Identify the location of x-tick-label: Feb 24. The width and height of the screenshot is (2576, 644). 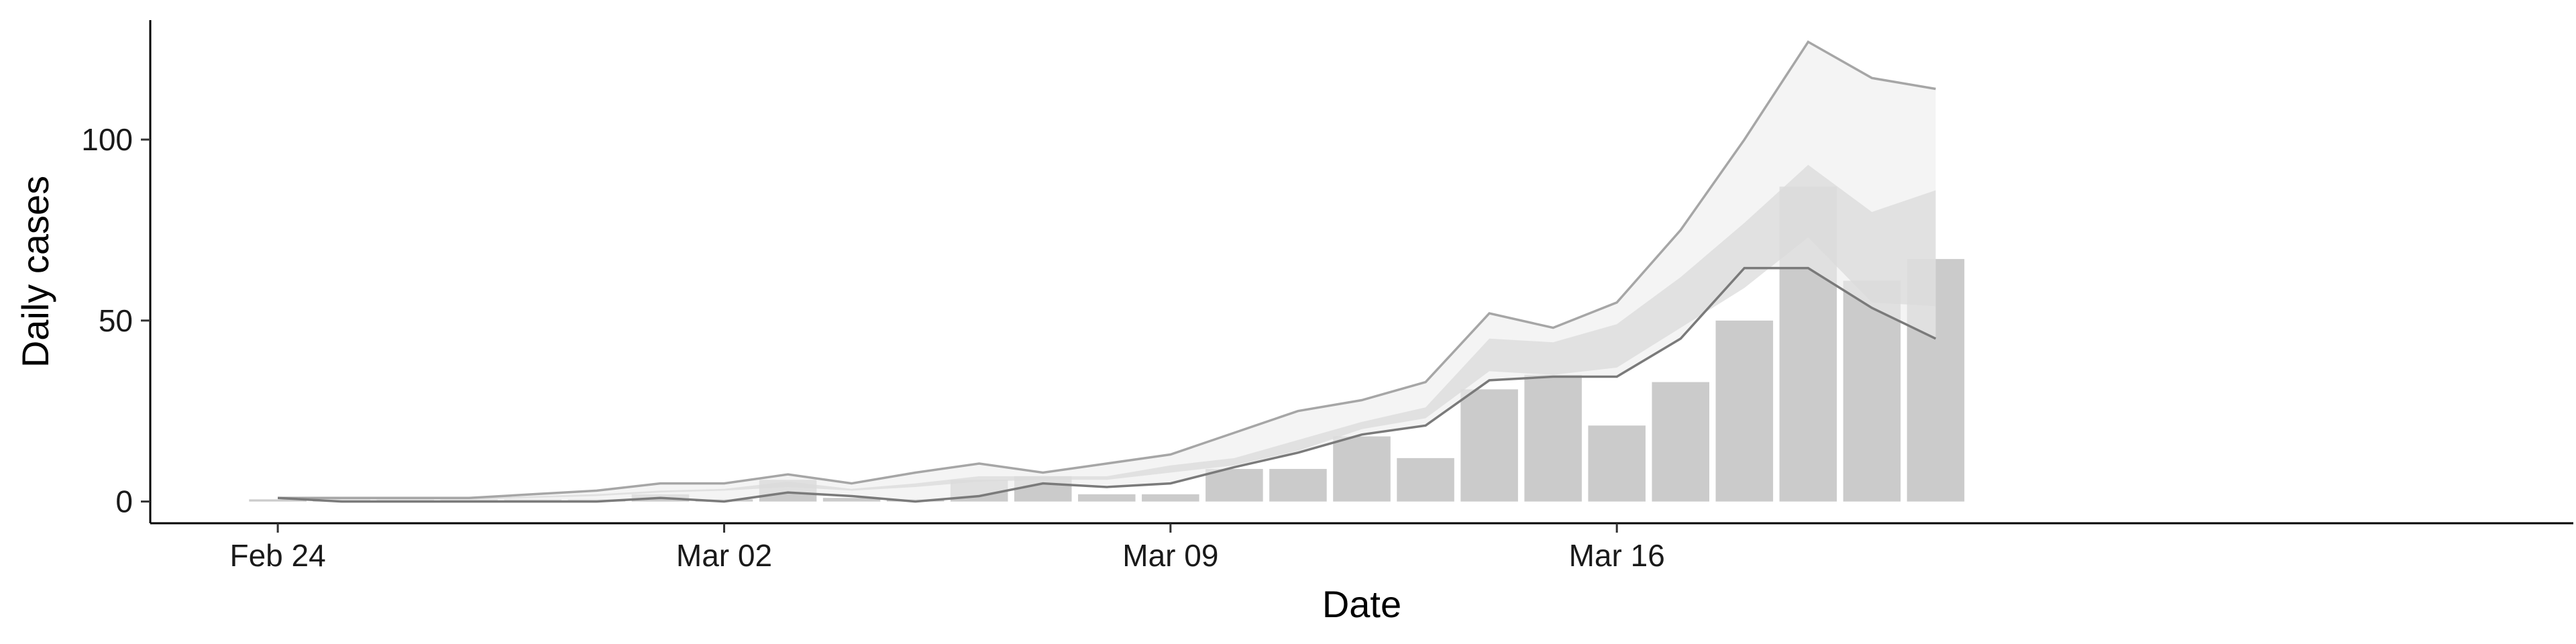
(277, 555).